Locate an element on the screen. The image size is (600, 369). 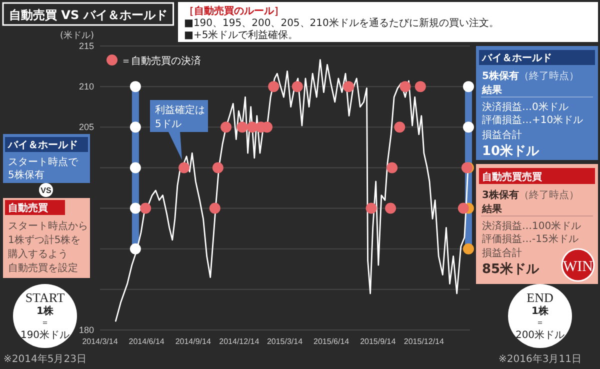
text: ※2014年5月23日 is located at coordinates (45, 359).